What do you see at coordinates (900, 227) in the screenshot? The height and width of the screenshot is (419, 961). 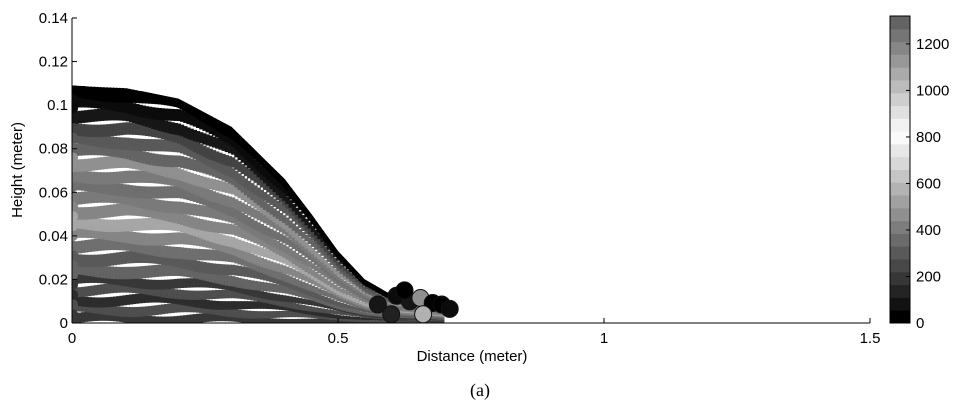 I see `colorbar-segment` at bounding box center [900, 227].